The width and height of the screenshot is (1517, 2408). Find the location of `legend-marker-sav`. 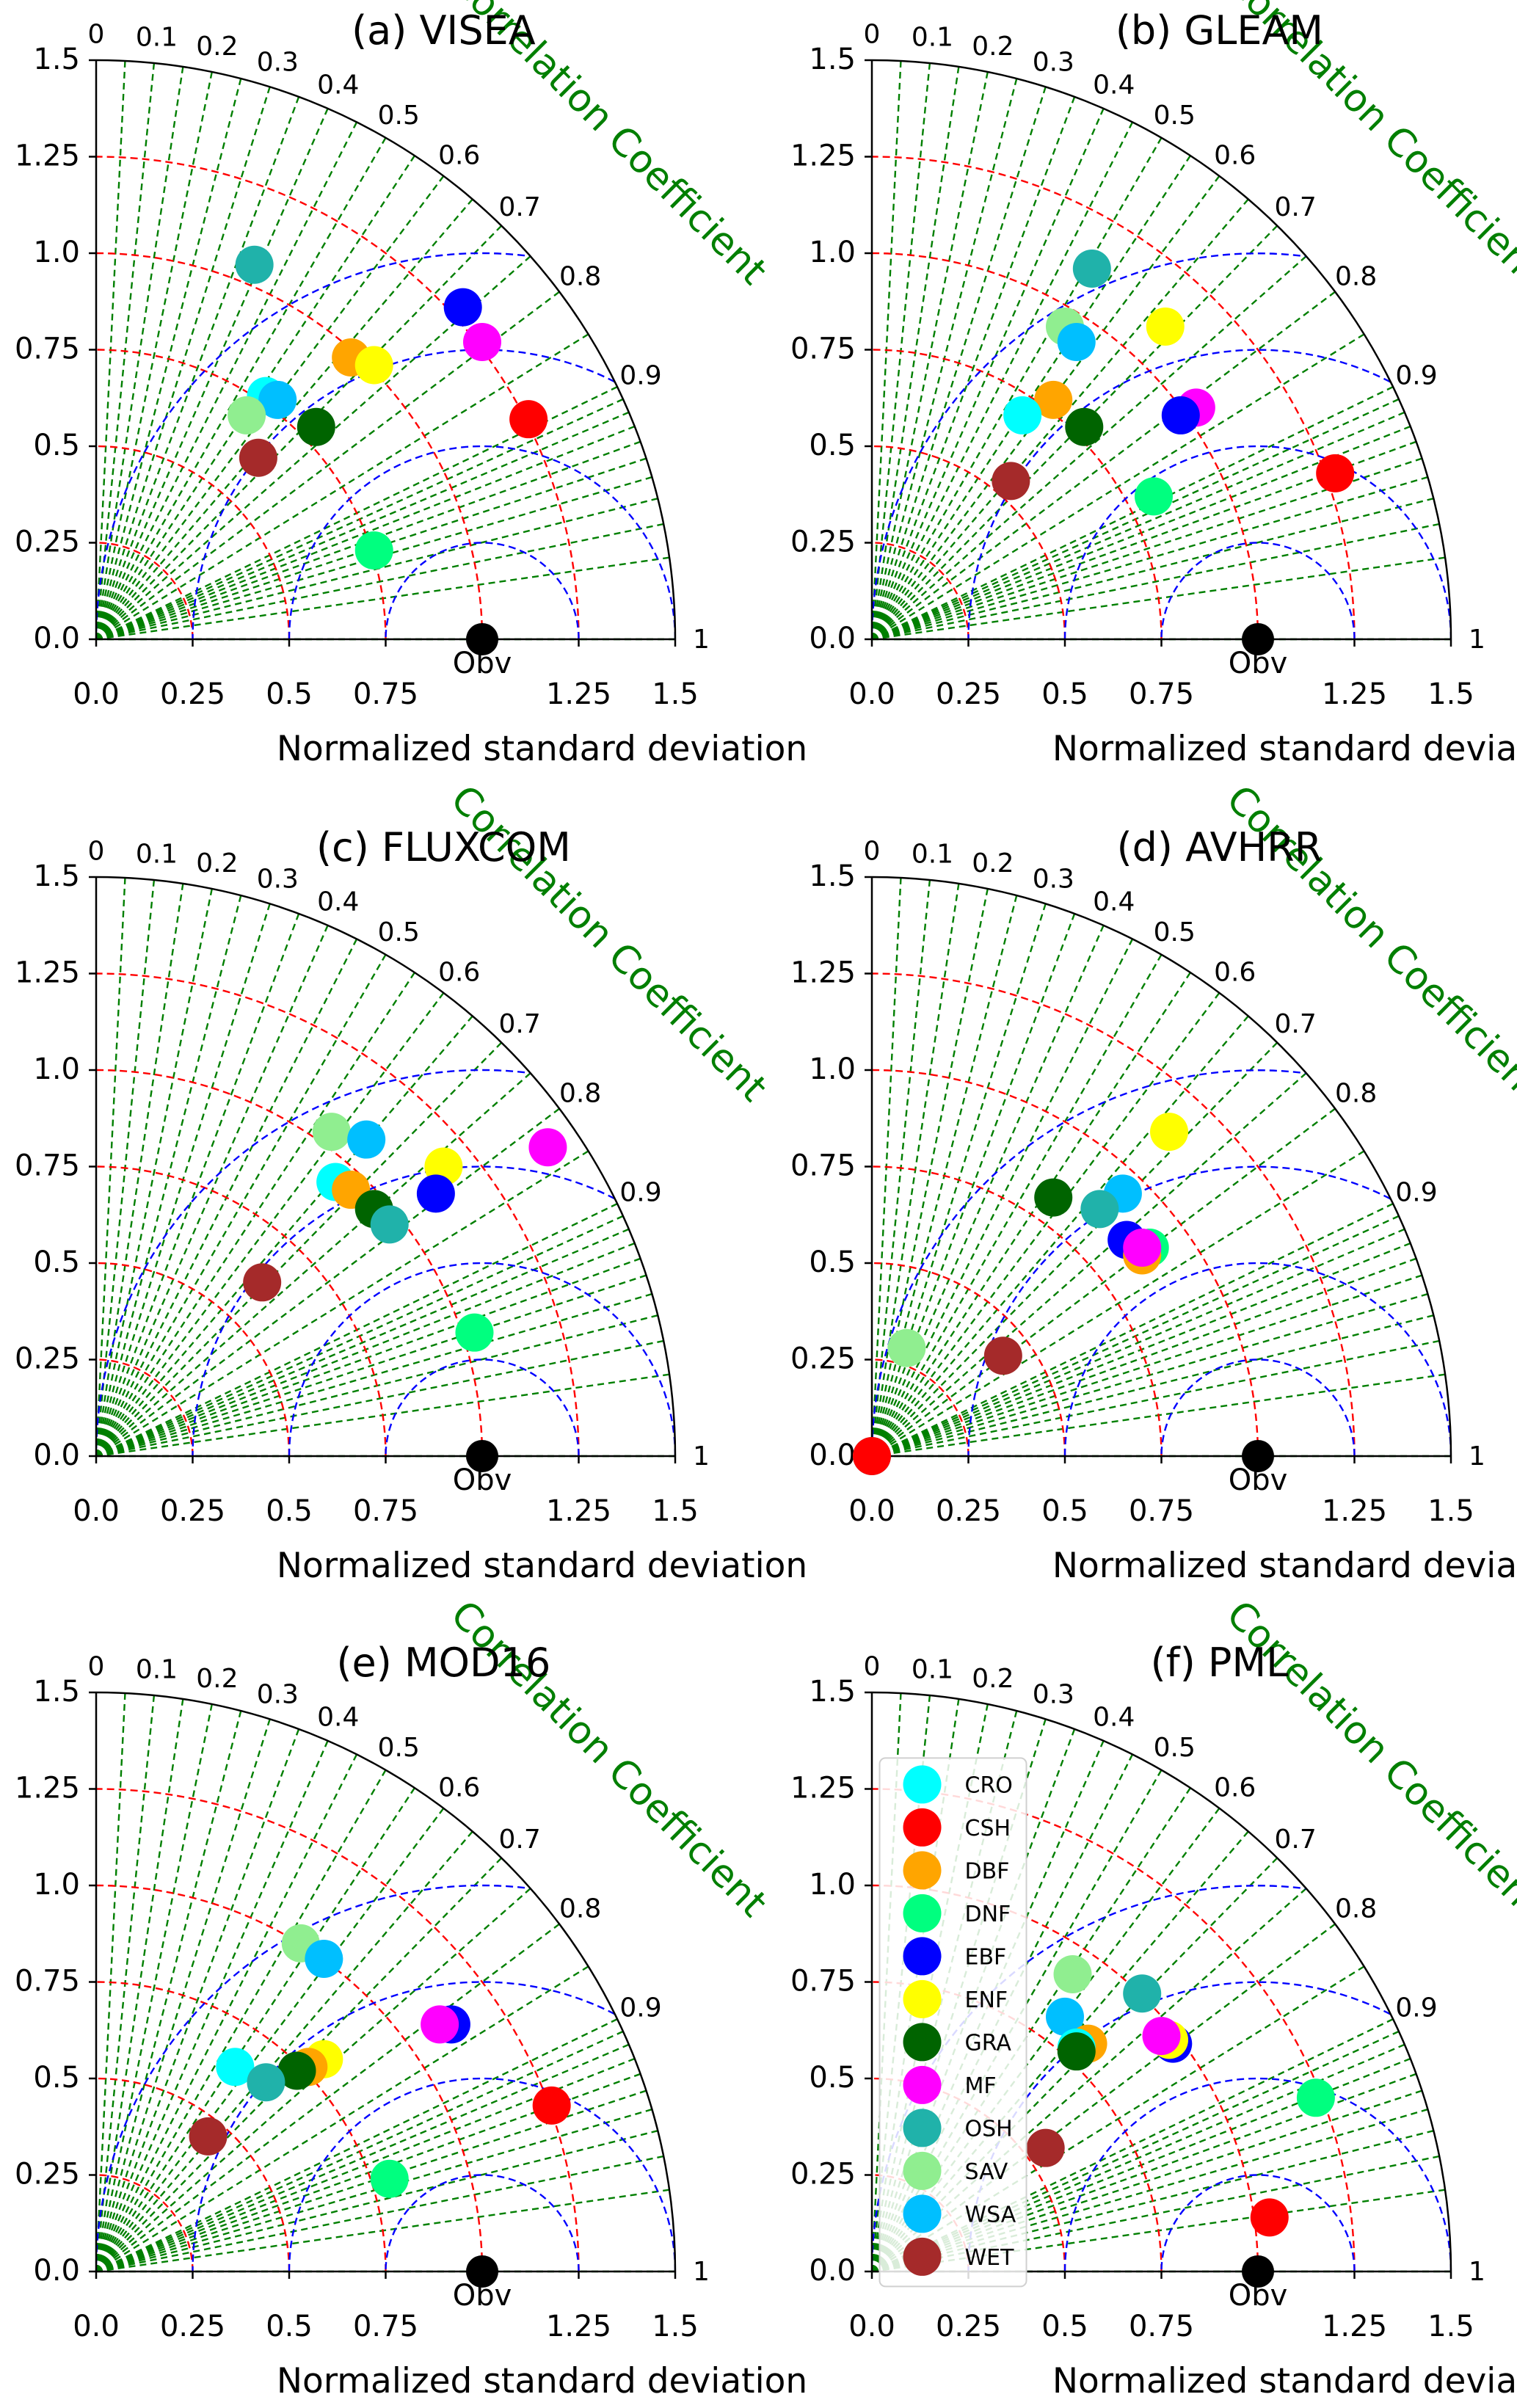

legend-marker-sav is located at coordinates (922, 2170).